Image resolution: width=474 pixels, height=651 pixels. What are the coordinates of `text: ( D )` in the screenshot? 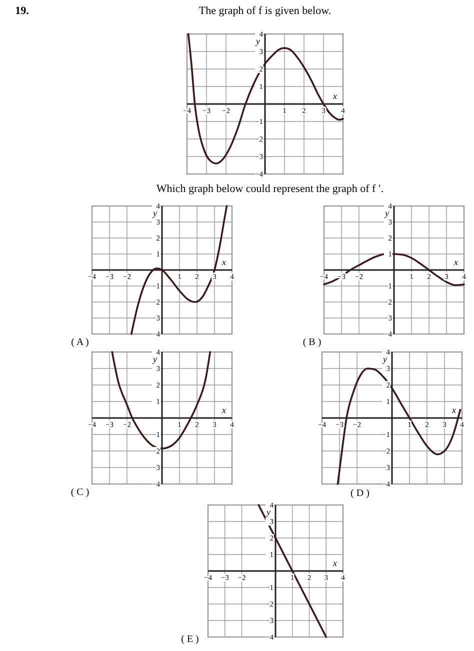 It's located at (360, 493).